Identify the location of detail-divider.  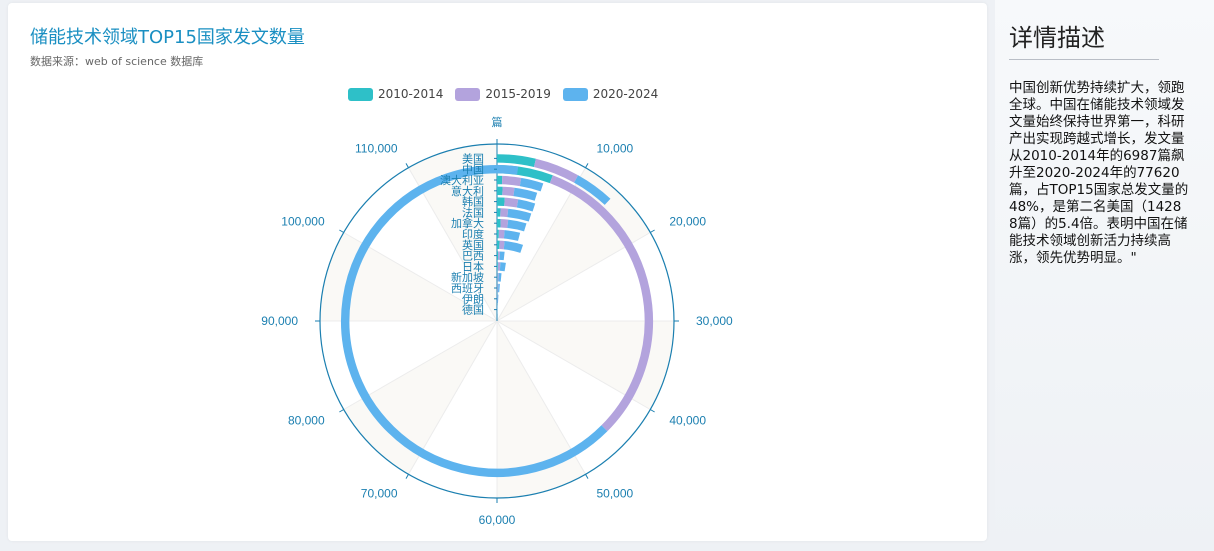
(1084, 59).